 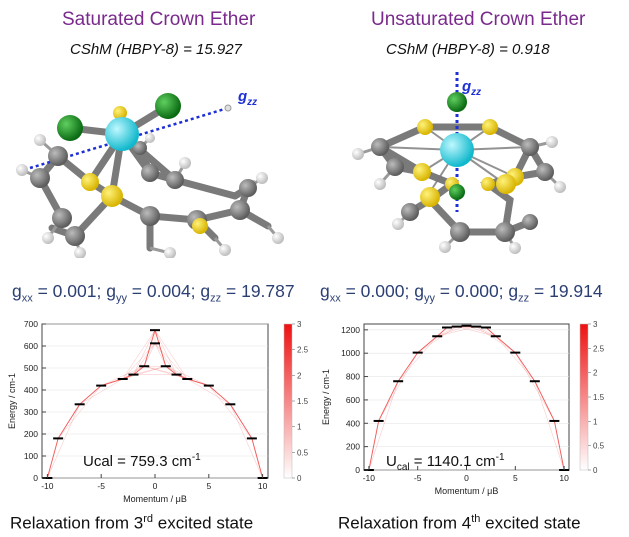 What do you see at coordinates (31, 390) in the screenshot?
I see `y-tick-label: 400` at bounding box center [31, 390].